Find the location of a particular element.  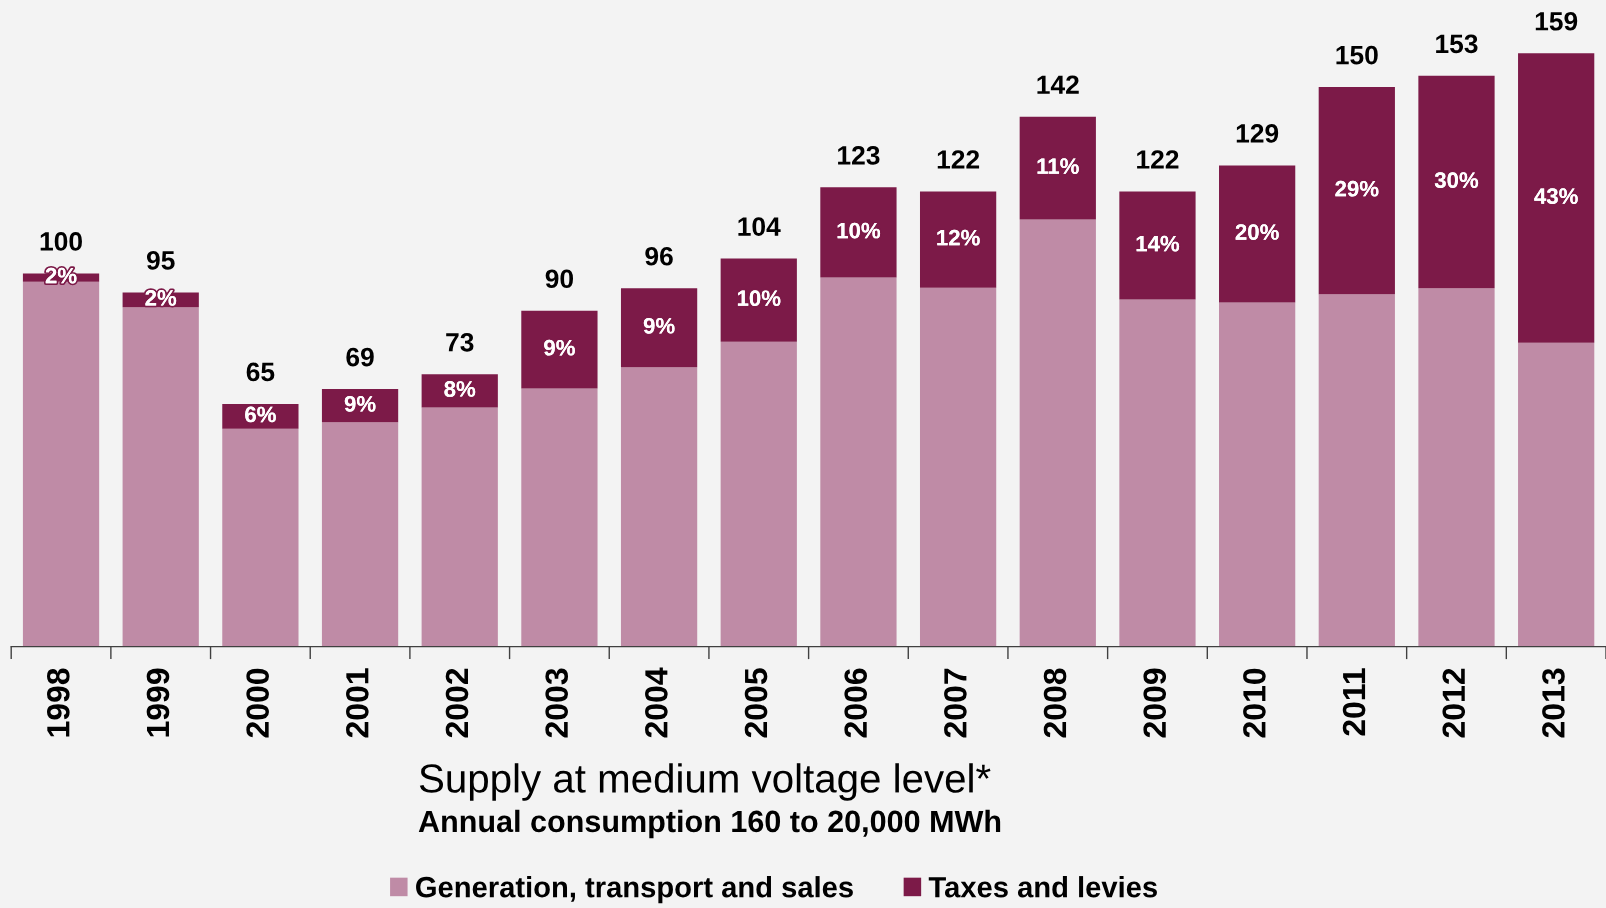

annotation: 43% is located at coordinates (1556, 196).